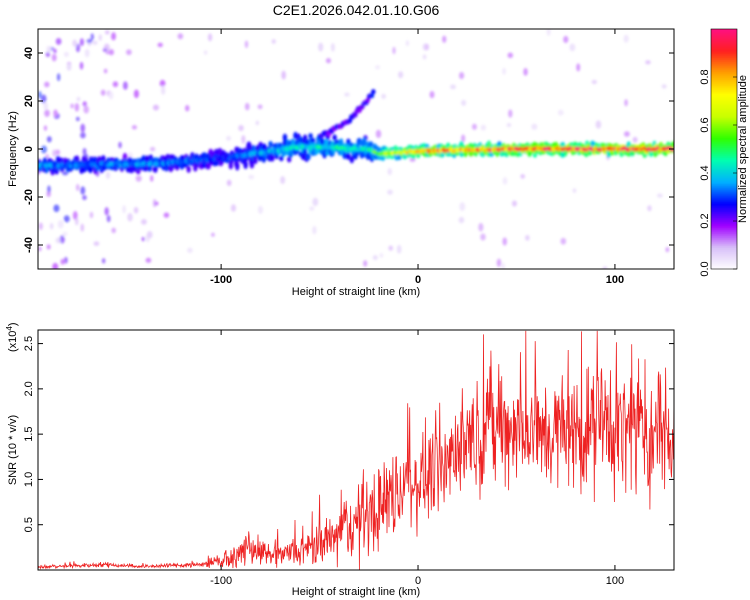 The image size is (750, 600). Describe the element at coordinates (29, 53) in the screenshot. I see `heatmap-y-tick-label: 40` at that location.